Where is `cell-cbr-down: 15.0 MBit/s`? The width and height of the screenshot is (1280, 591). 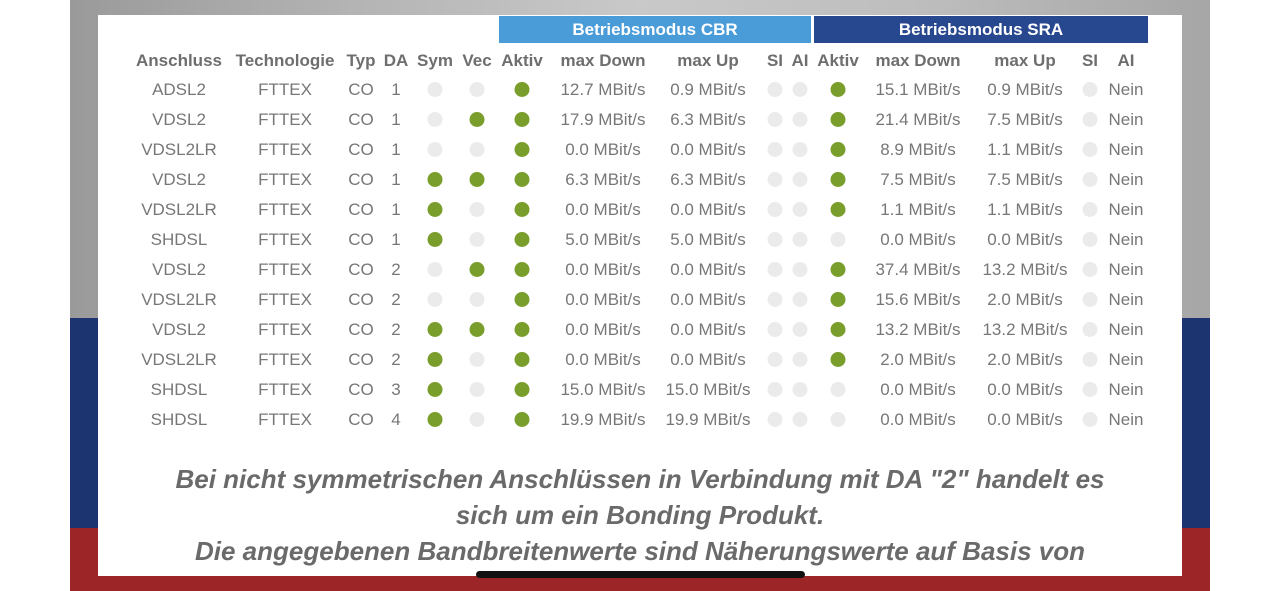 cell-cbr-down: 15.0 MBit/s is located at coordinates (603, 389).